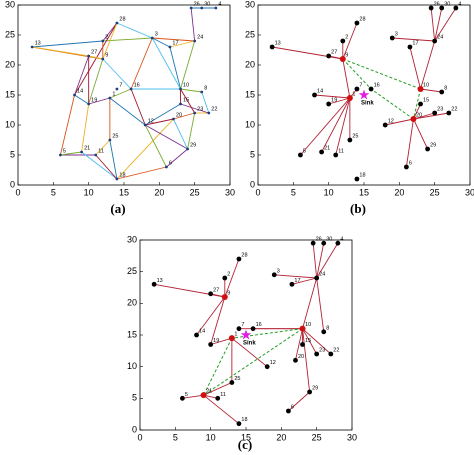 The height and width of the screenshot is (455, 474). Describe the element at coordinates (219, 4) in the screenshot. I see `node-label: 4` at that location.